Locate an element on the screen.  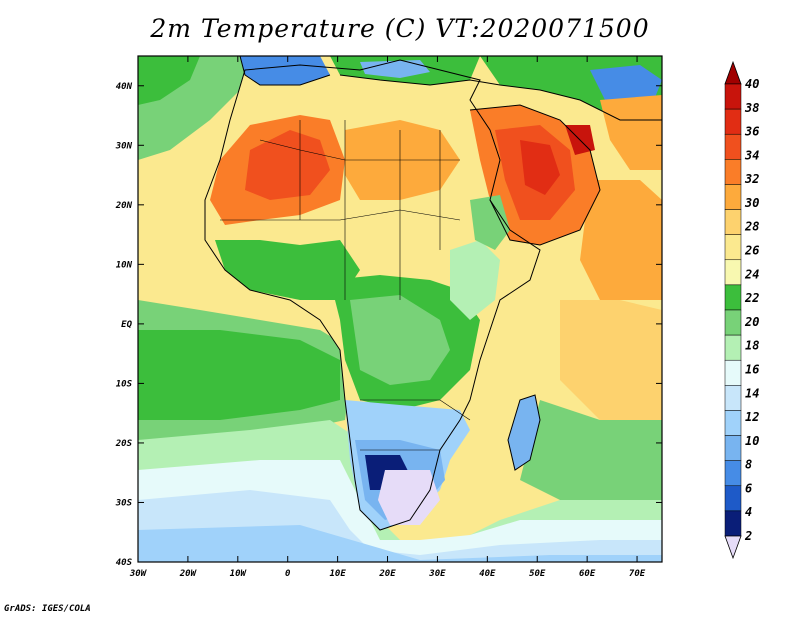
lat-label: 40N is located at coordinates (124, 87).